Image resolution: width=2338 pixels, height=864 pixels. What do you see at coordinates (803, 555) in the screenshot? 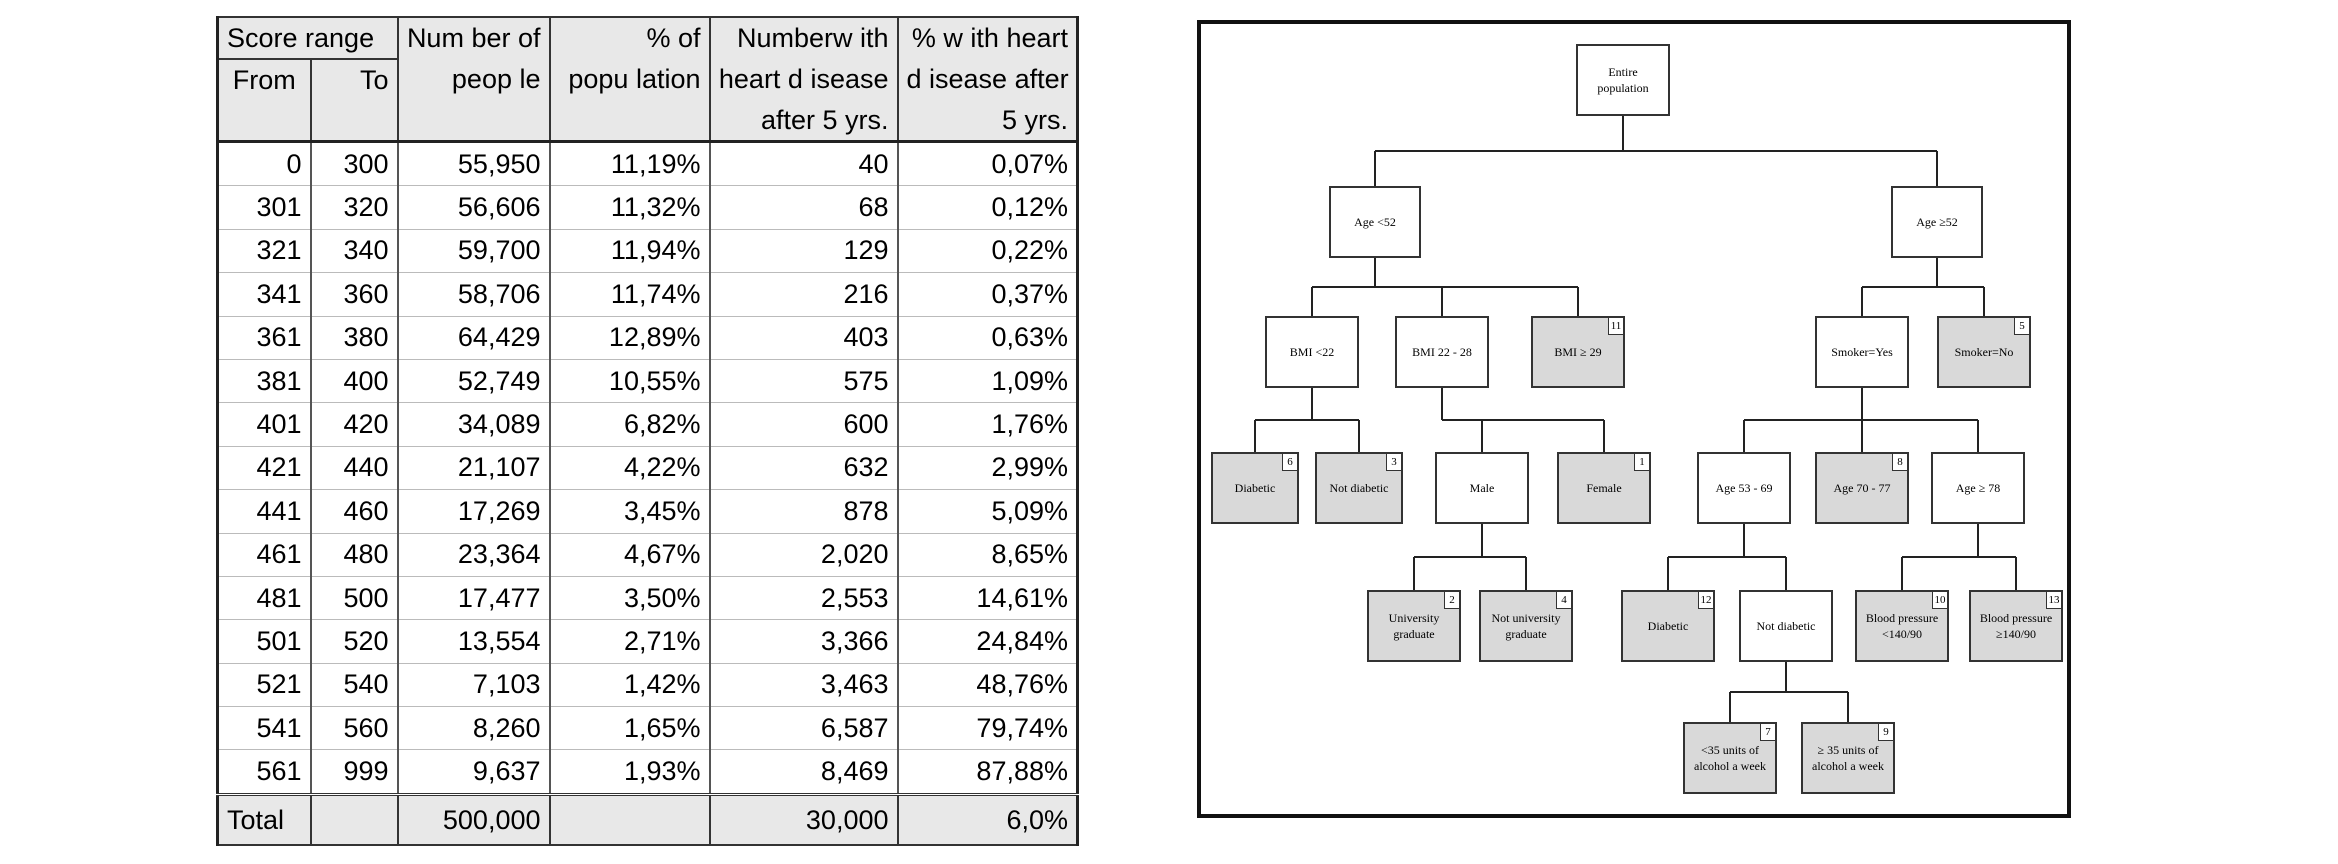
I see `with-heart-disease-cell: 2,020` at bounding box center [803, 555].